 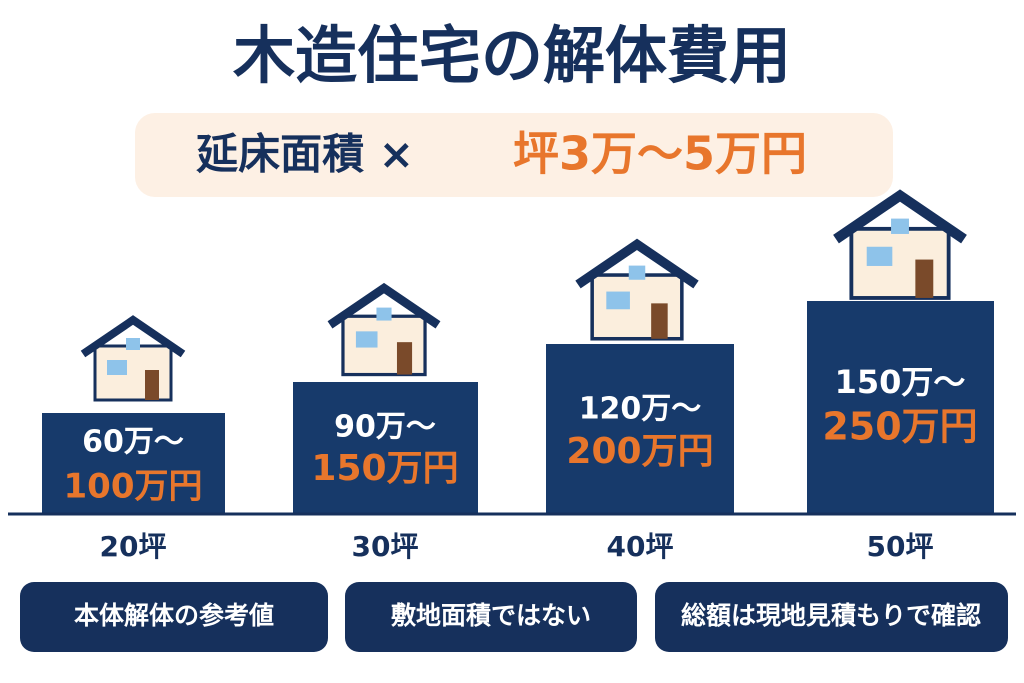 I want to click on note: 敷地面積ではない, so click(x=491, y=615).